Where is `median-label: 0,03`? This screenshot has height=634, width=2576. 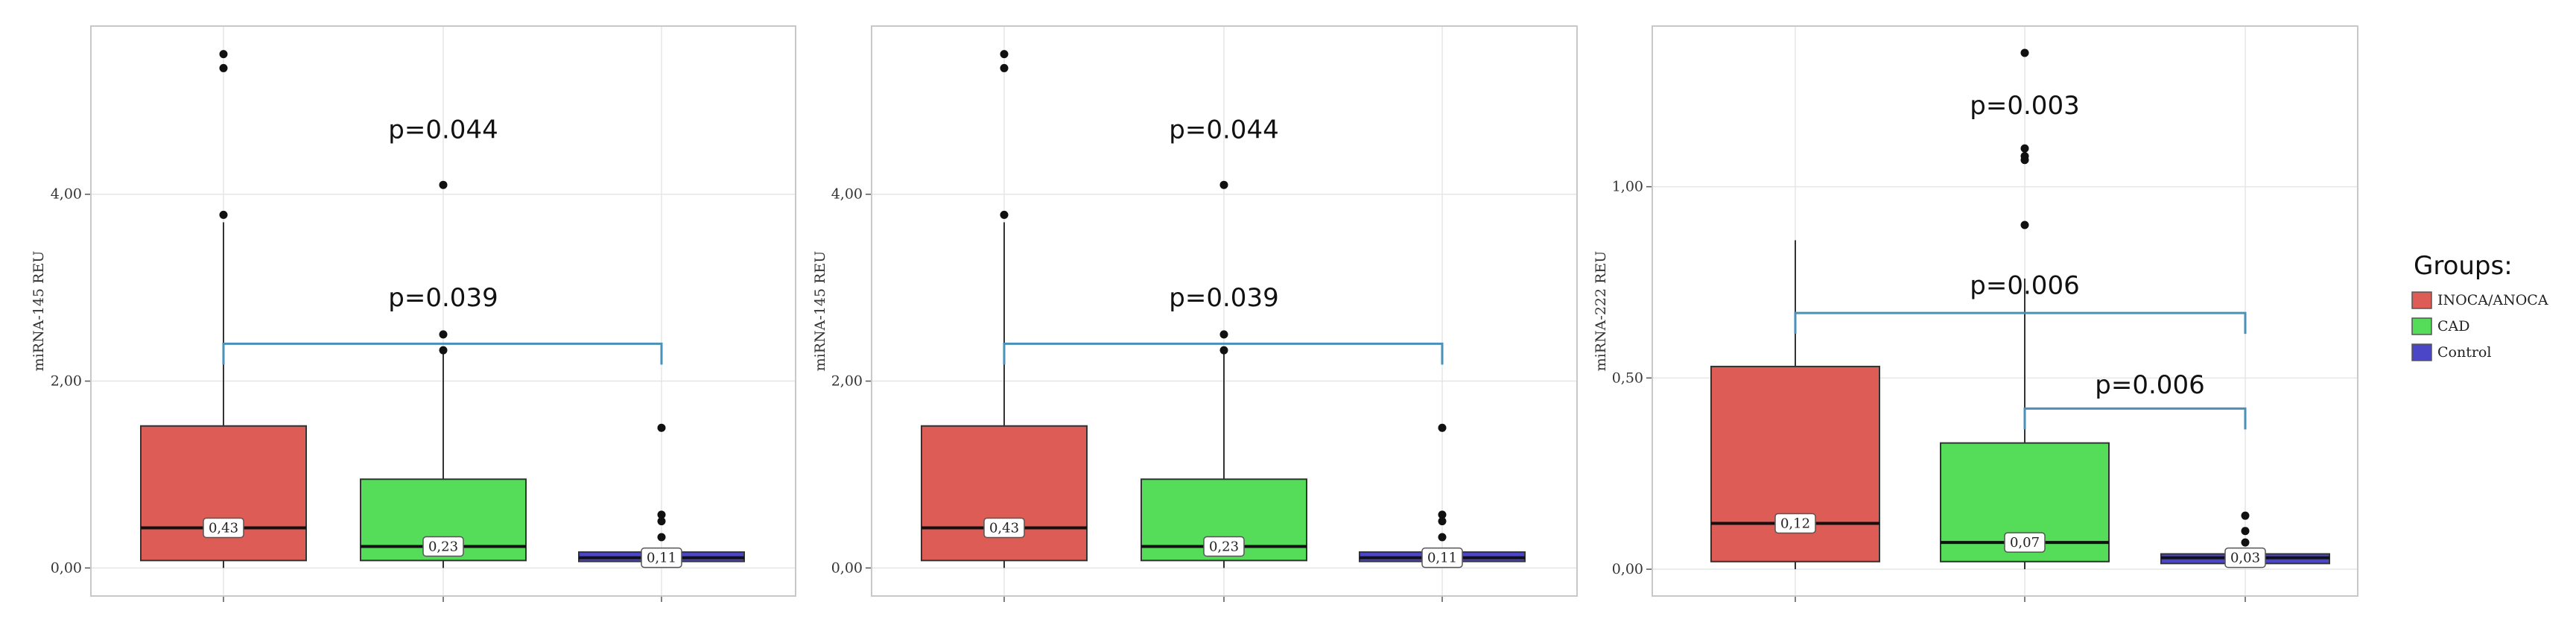 median-label: 0,03 is located at coordinates (2245, 558).